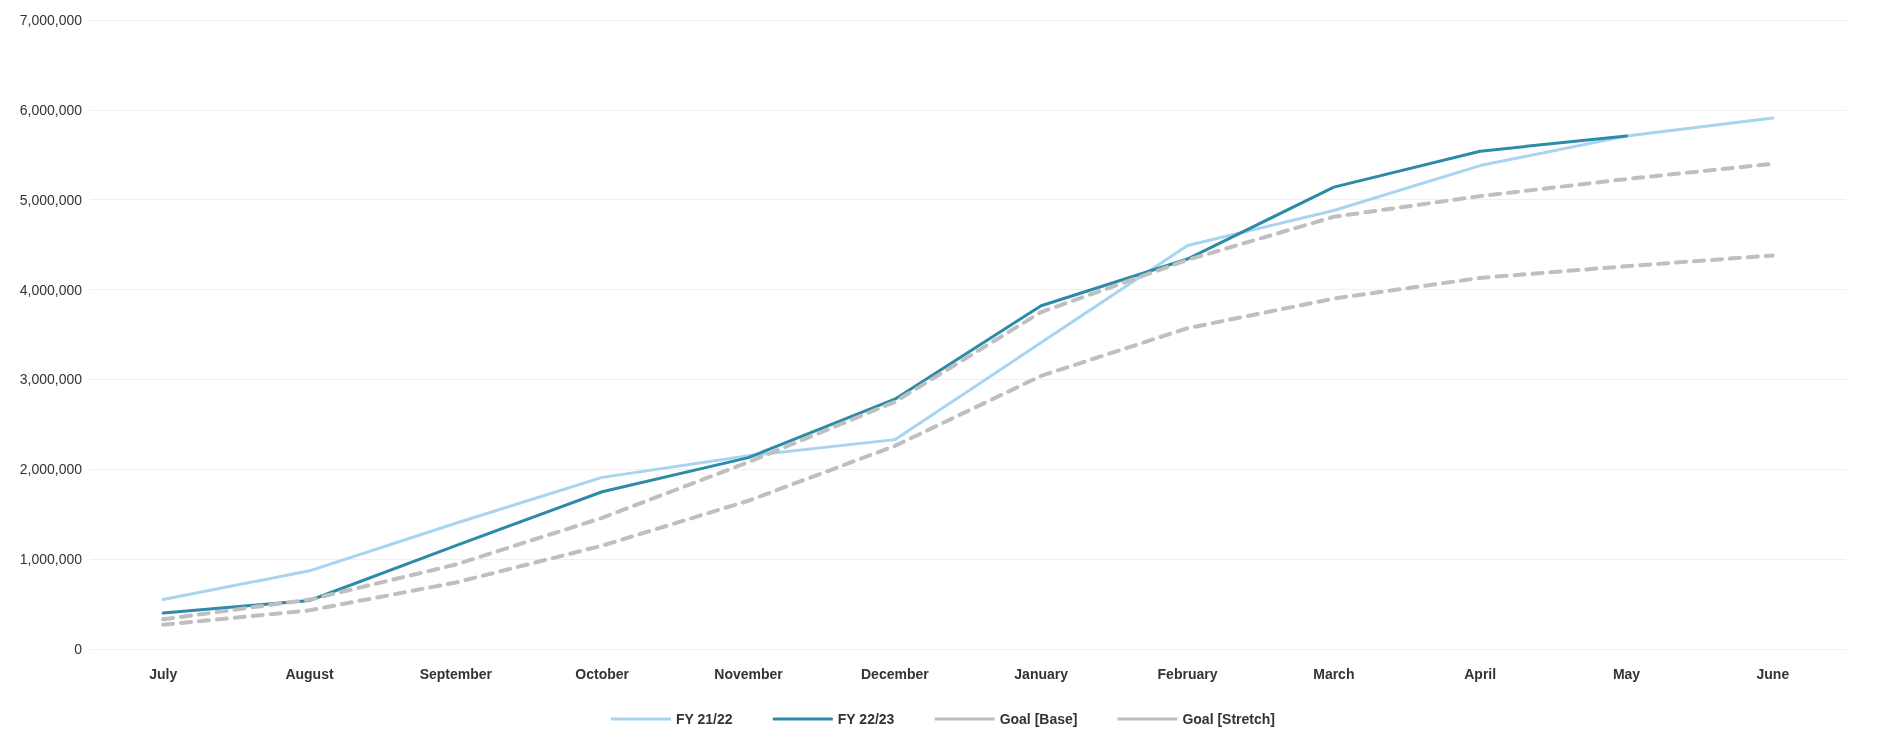 The width and height of the screenshot is (1886, 739). What do you see at coordinates (1480, 674) in the screenshot?
I see `x-tick-label: April` at bounding box center [1480, 674].